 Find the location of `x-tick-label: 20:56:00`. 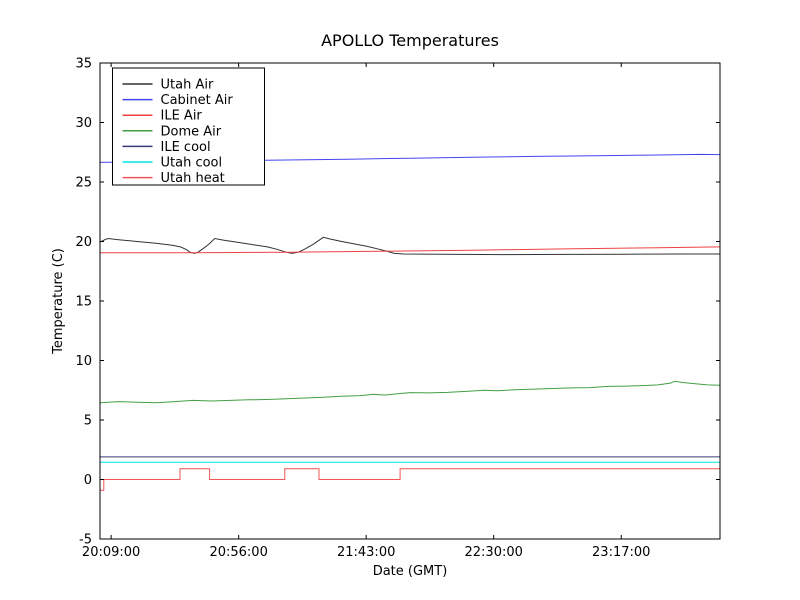

x-tick-label: 20:56:00 is located at coordinates (238, 552).